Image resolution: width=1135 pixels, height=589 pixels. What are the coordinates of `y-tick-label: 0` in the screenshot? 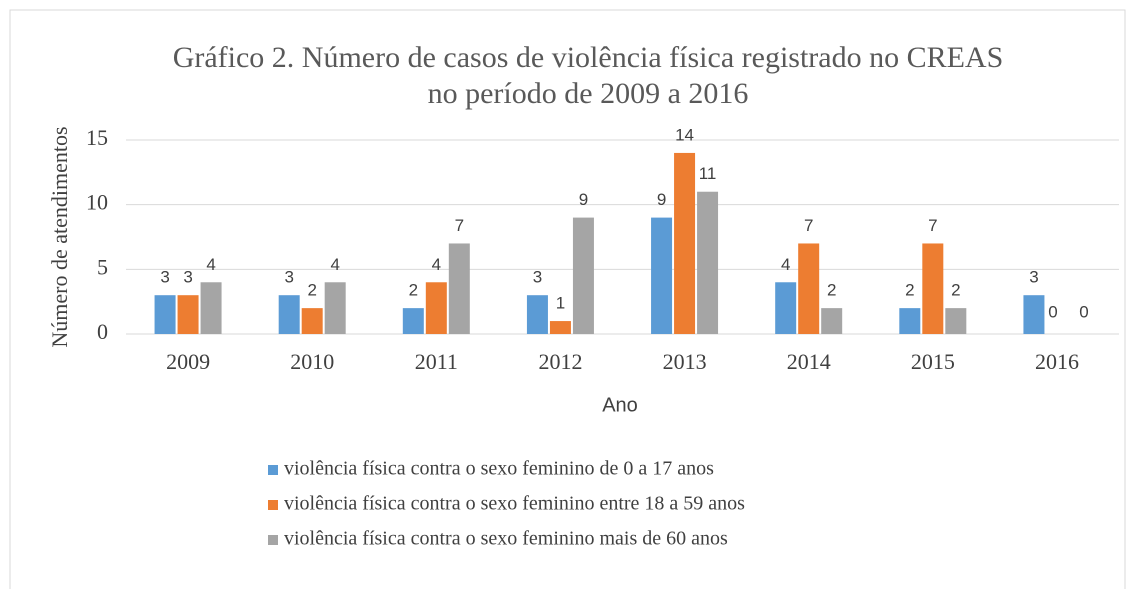 It's located at (102, 331).